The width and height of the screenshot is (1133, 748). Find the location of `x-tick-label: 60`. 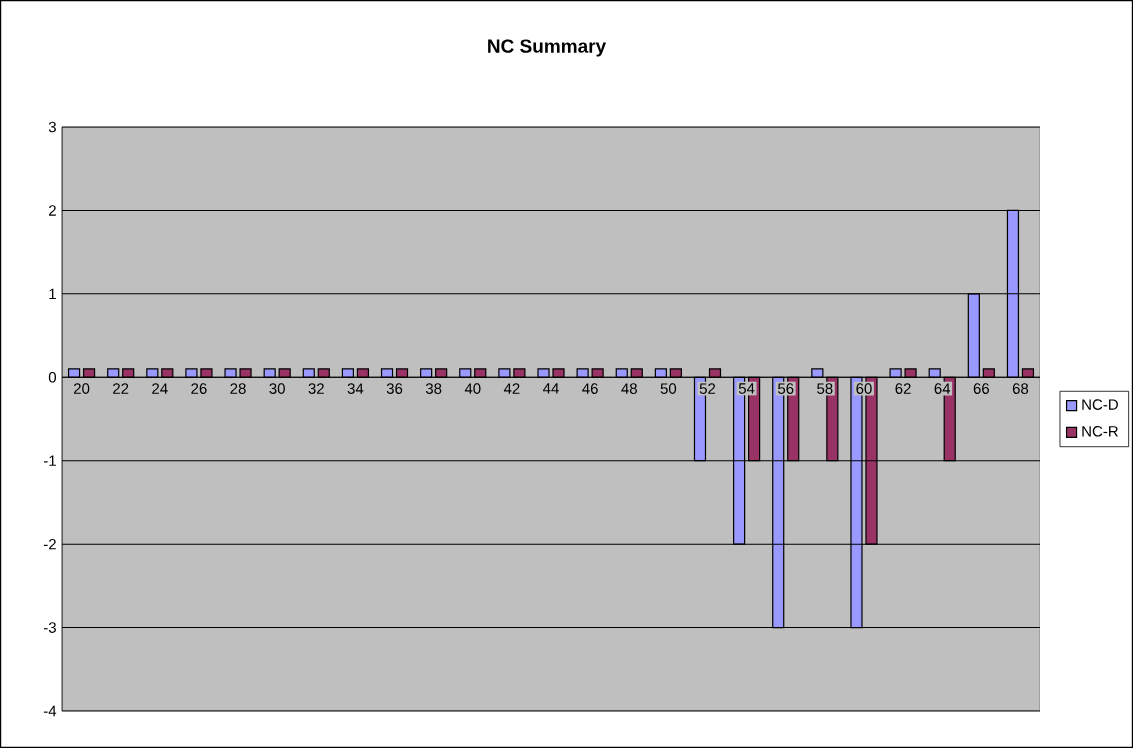

x-tick-label: 60 is located at coordinates (864, 388).